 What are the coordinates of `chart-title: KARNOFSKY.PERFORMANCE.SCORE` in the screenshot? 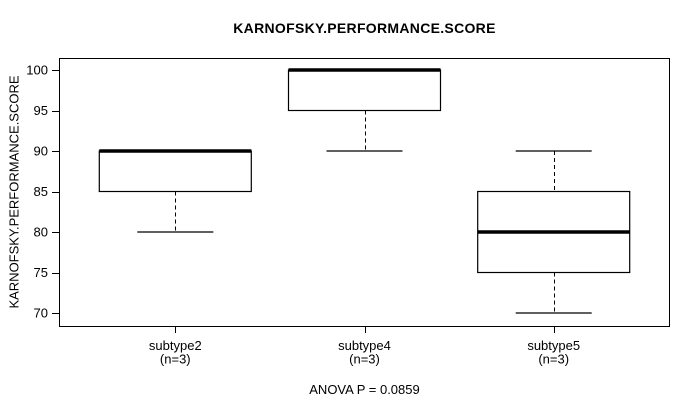 It's located at (364, 28).